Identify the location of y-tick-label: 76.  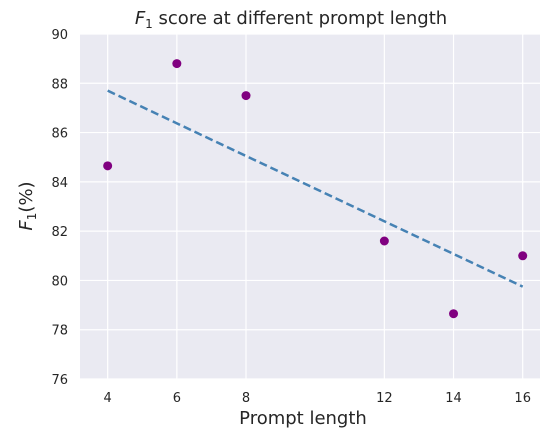
(59, 380).